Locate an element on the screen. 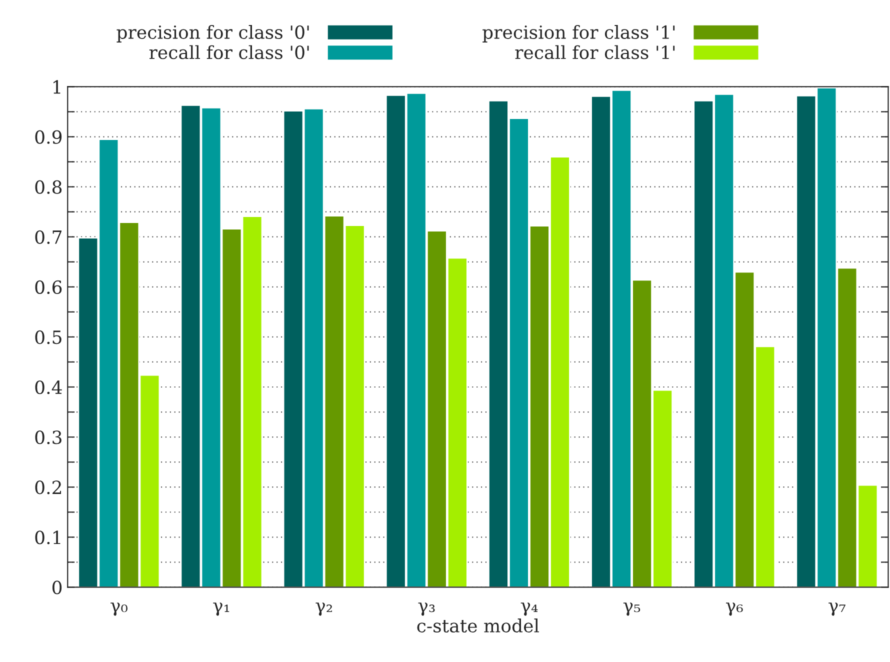 Image resolution: width=890 pixels, height=662 pixels. y-tick-label: 1 is located at coordinates (56, 87).